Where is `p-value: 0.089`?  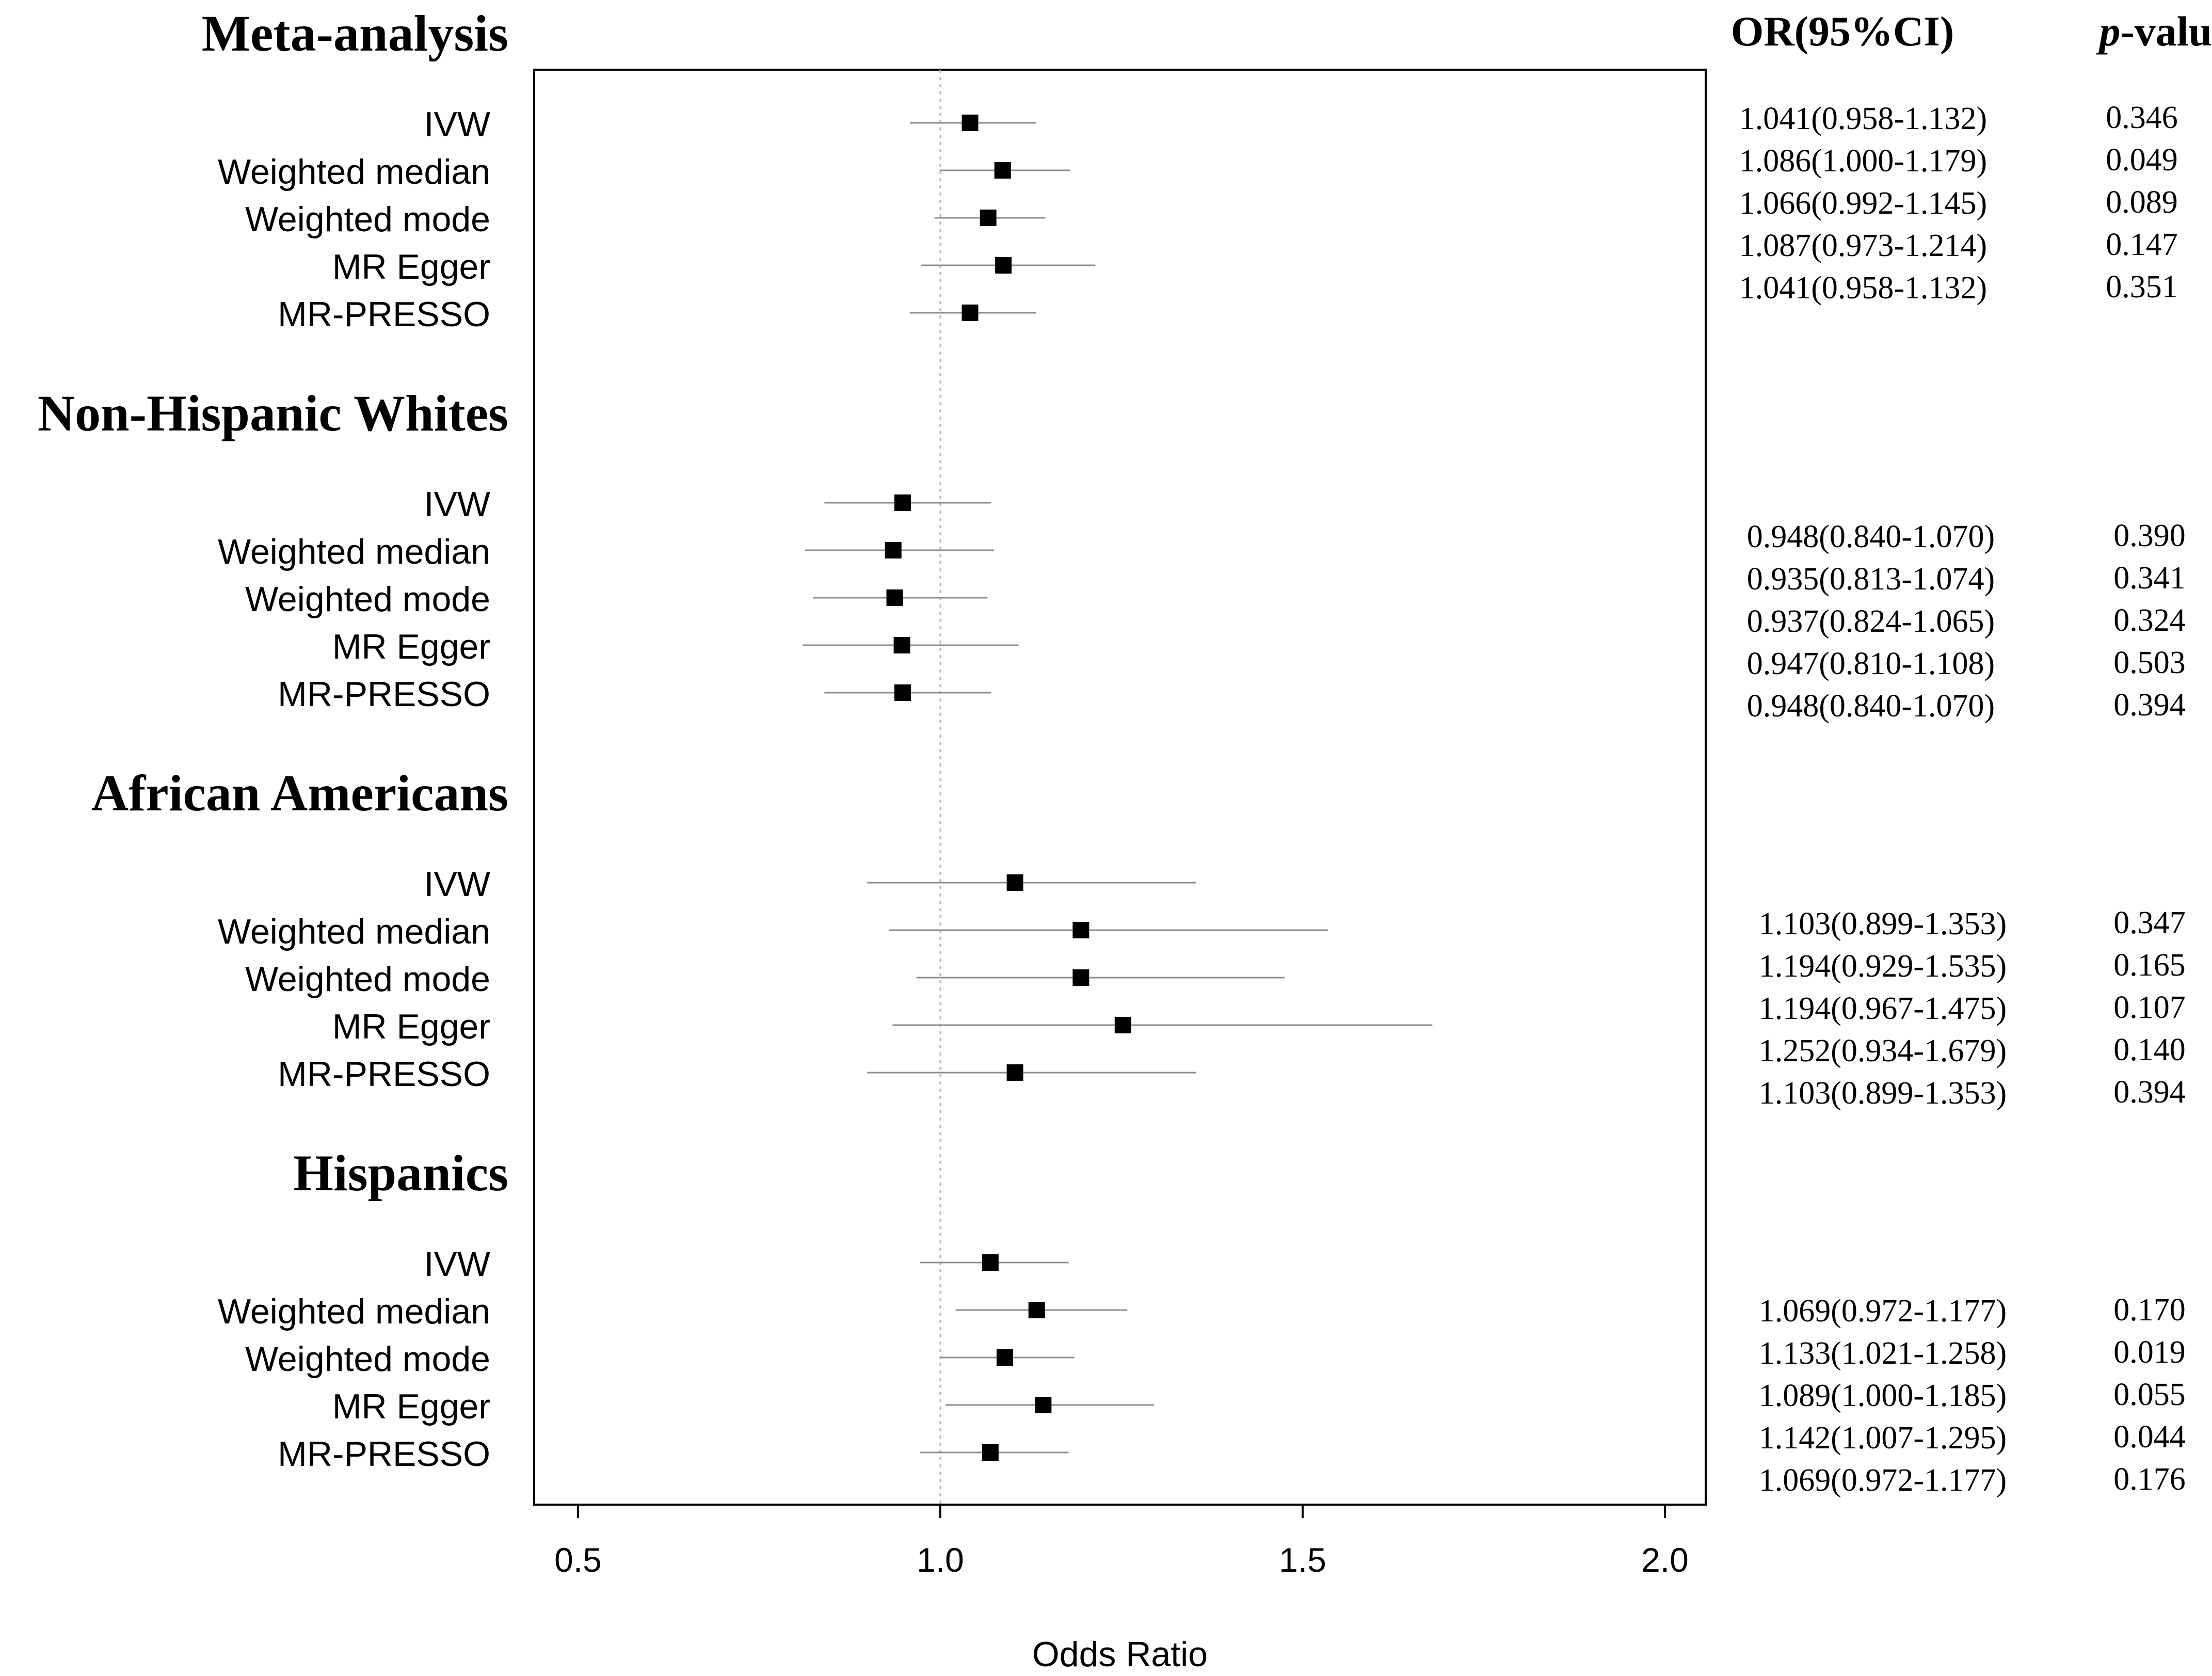 p-value: 0.089 is located at coordinates (2142, 202).